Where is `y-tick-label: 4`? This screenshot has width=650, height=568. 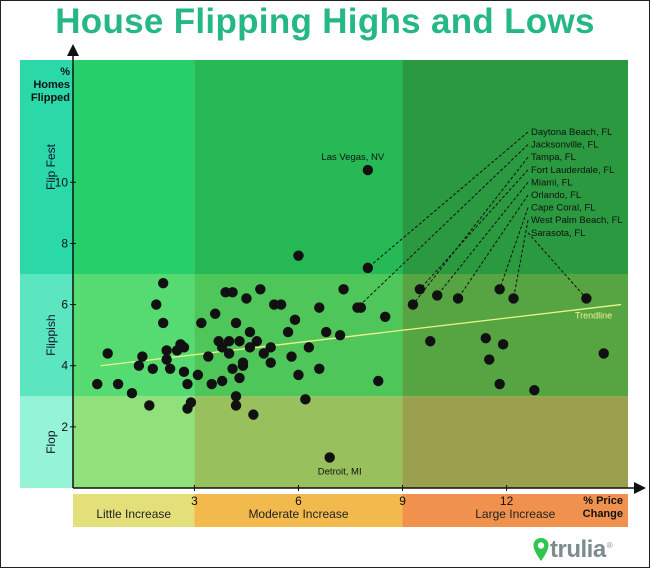
y-tick-label: 4 is located at coordinates (64, 366).